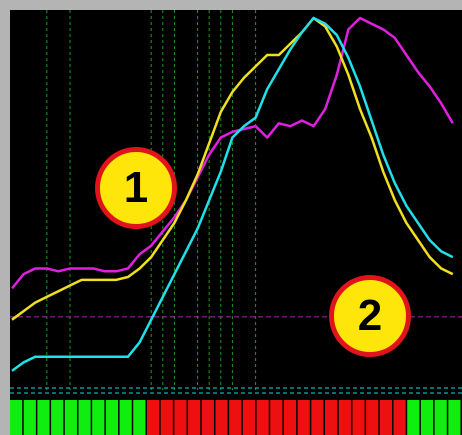 Image resolution: width=462 pixels, height=435 pixels. I want to click on callout-1: 1, so click(136, 188).